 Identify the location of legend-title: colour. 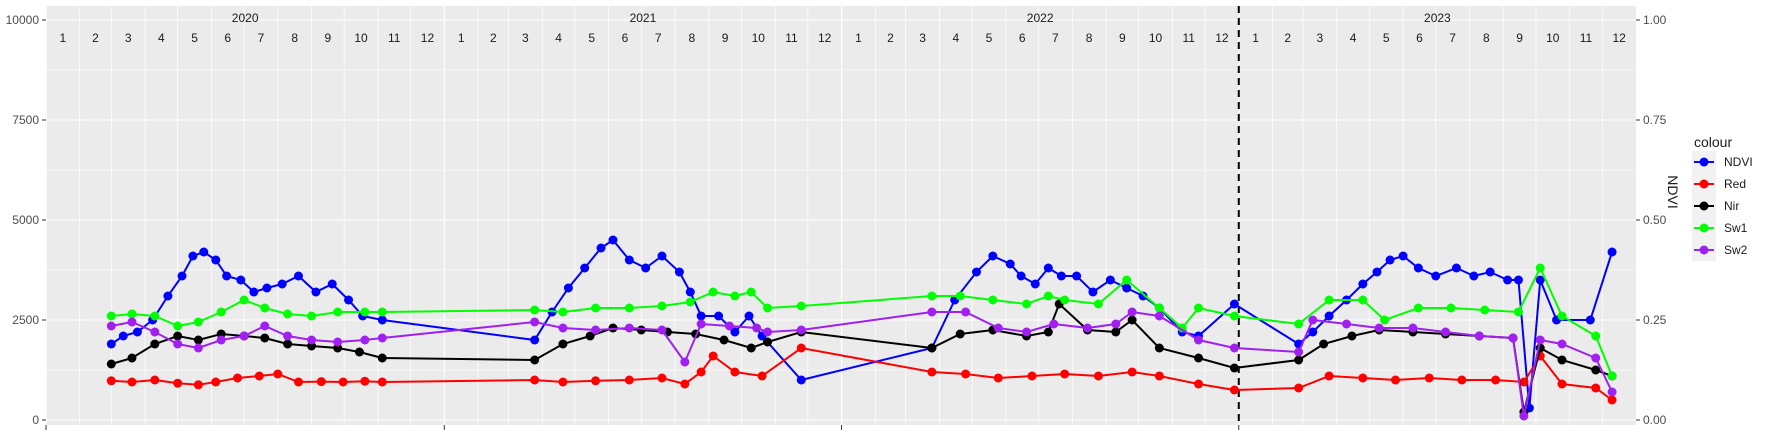
(1713, 142).